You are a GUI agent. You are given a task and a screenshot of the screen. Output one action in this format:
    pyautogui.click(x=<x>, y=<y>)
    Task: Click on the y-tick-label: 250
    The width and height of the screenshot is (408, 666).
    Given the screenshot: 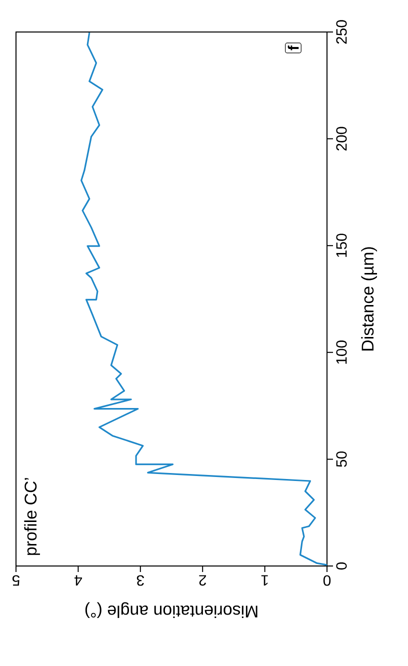 What is the action you would take?
    pyautogui.click(x=341, y=32)
    